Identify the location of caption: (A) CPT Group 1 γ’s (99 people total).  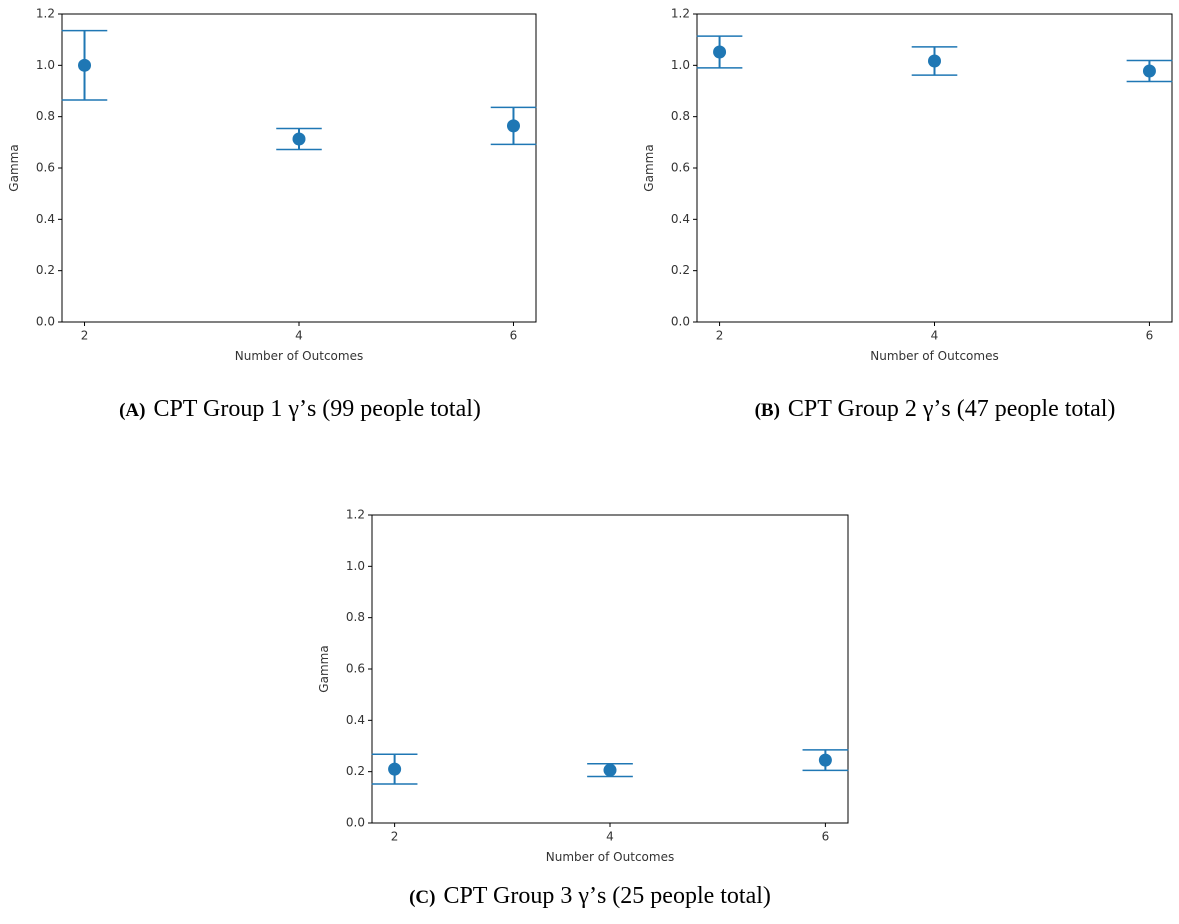
(300, 409).